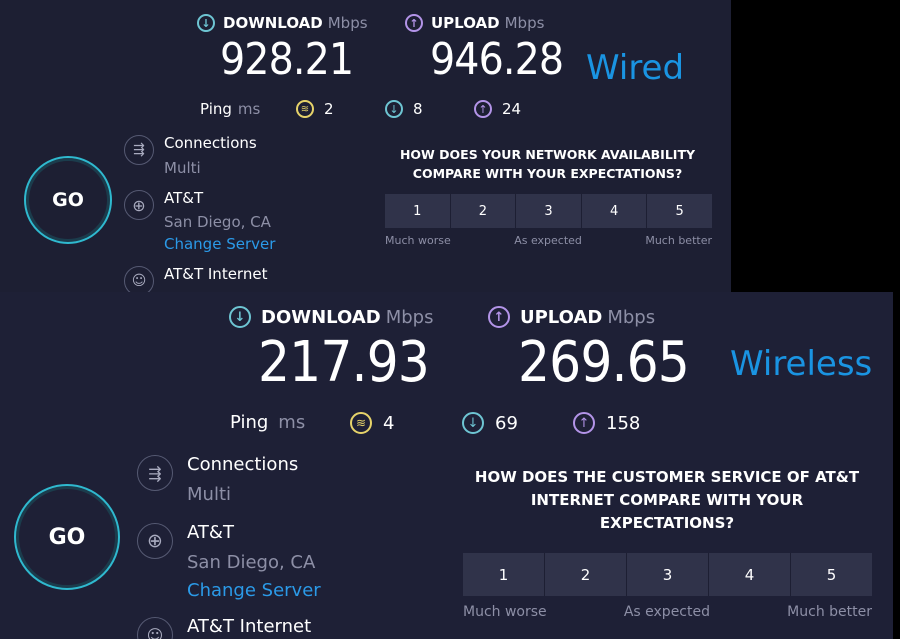 This screenshot has width=900, height=639. Describe the element at coordinates (418, 109) in the screenshot. I see `ping-download-value: 8` at that location.